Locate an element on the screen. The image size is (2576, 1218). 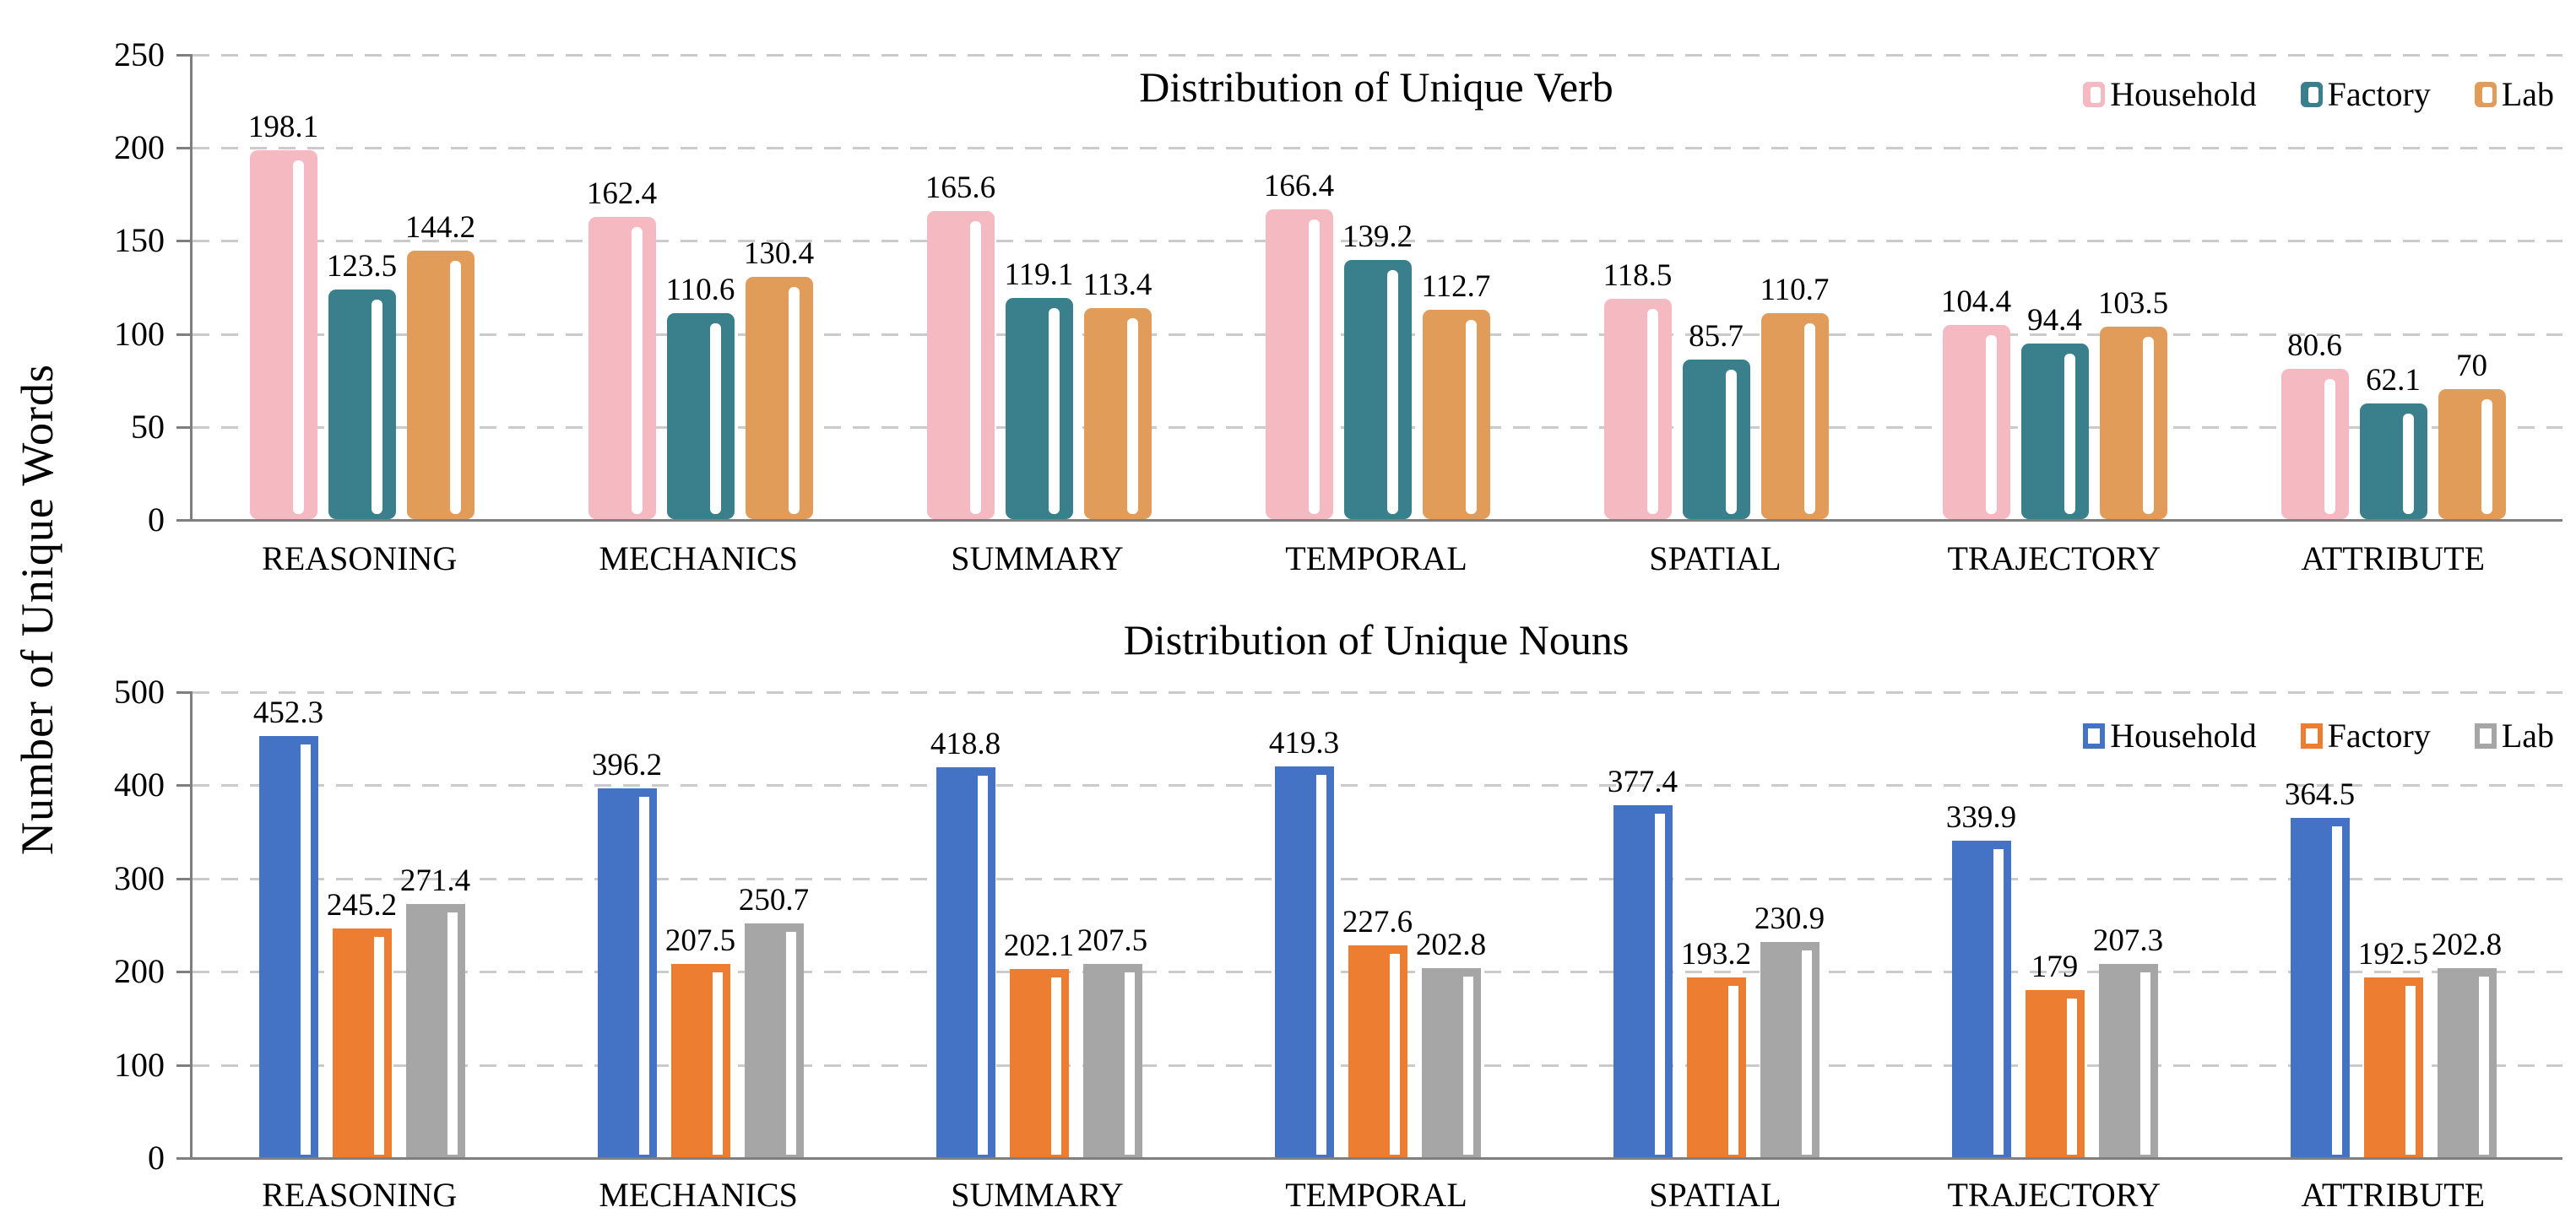
y-tick-label: 500 is located at coordinates (140, 692).